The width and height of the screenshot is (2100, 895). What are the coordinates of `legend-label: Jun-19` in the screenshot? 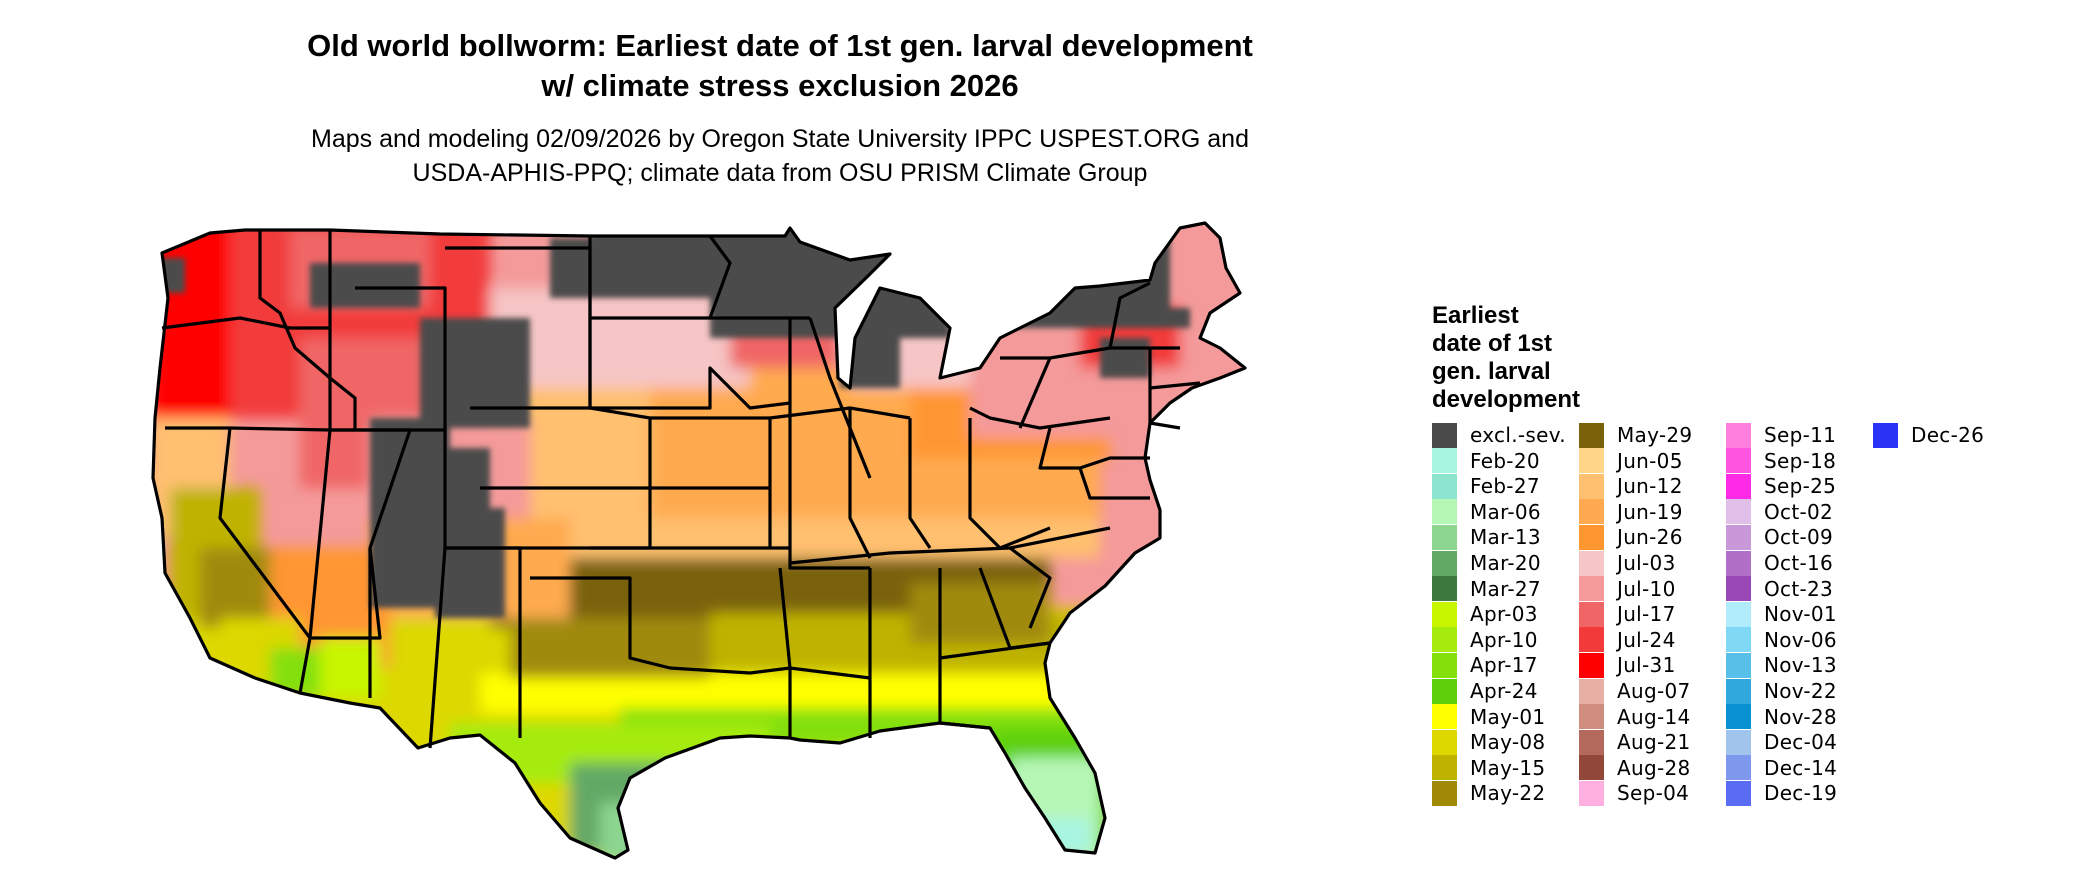 It's located at (1650, 511).